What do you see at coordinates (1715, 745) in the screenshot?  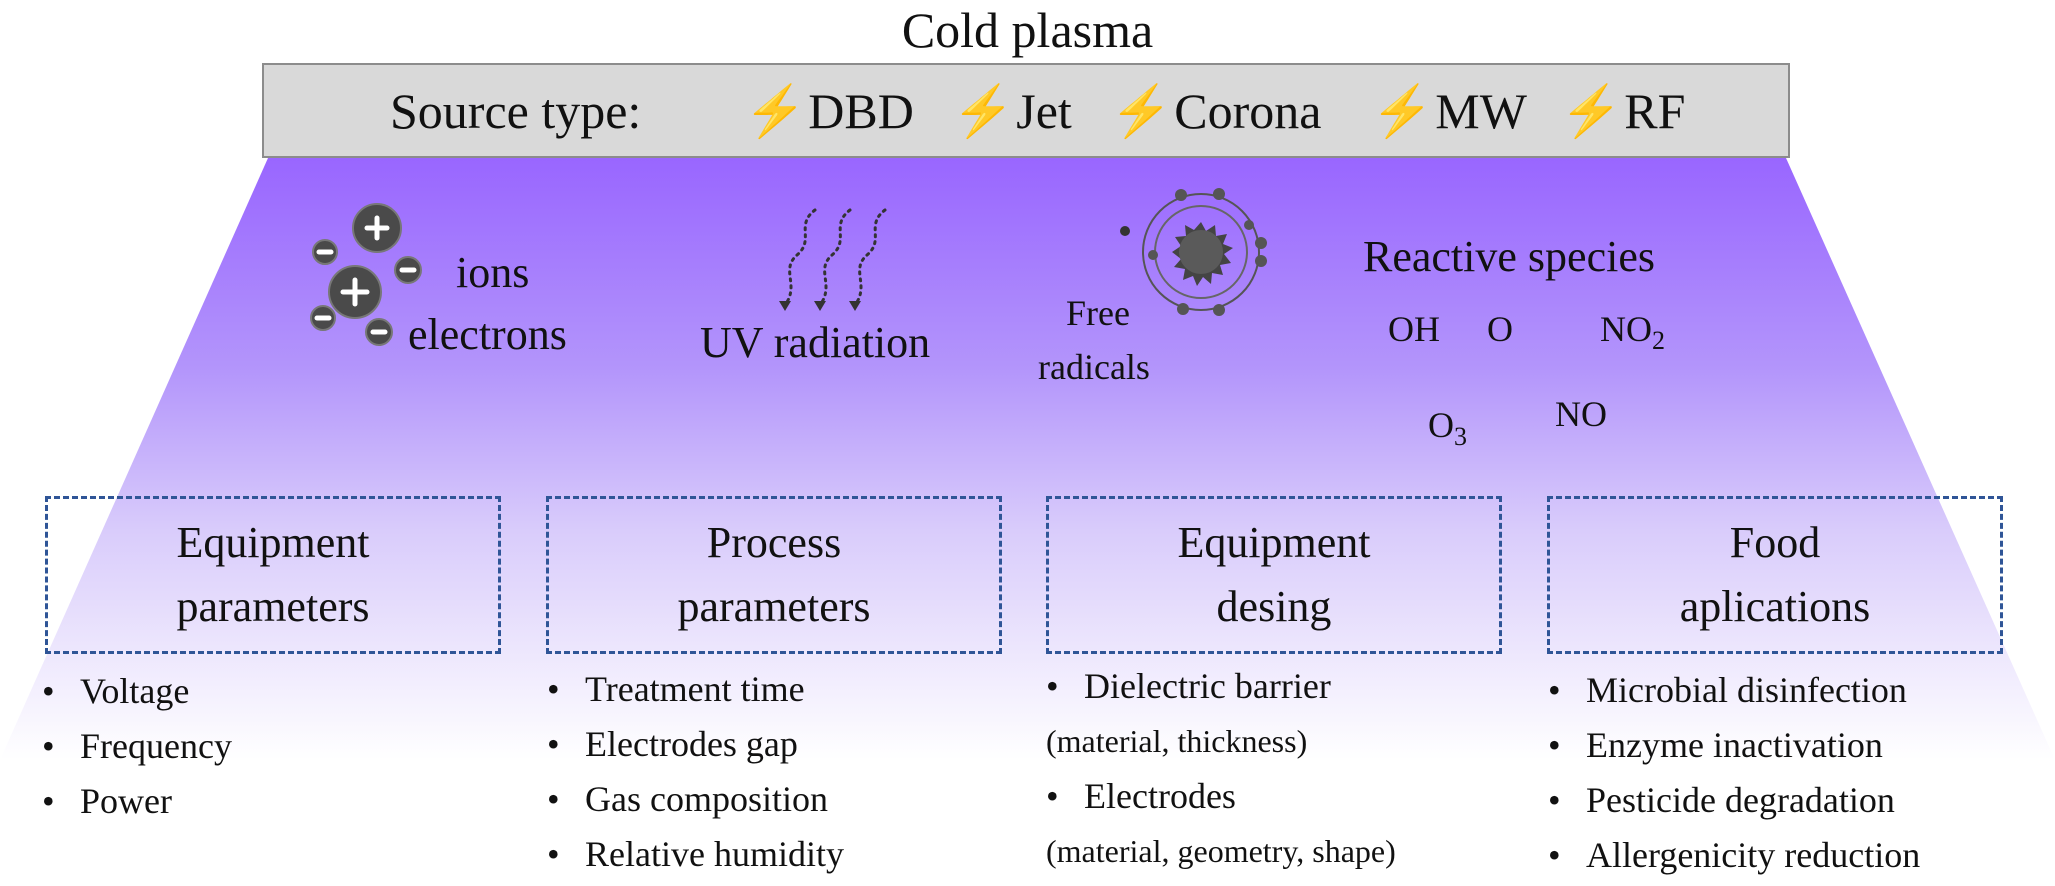 I see `list-item: • Enzyme inactivation` at bounding box center [1715, 745].